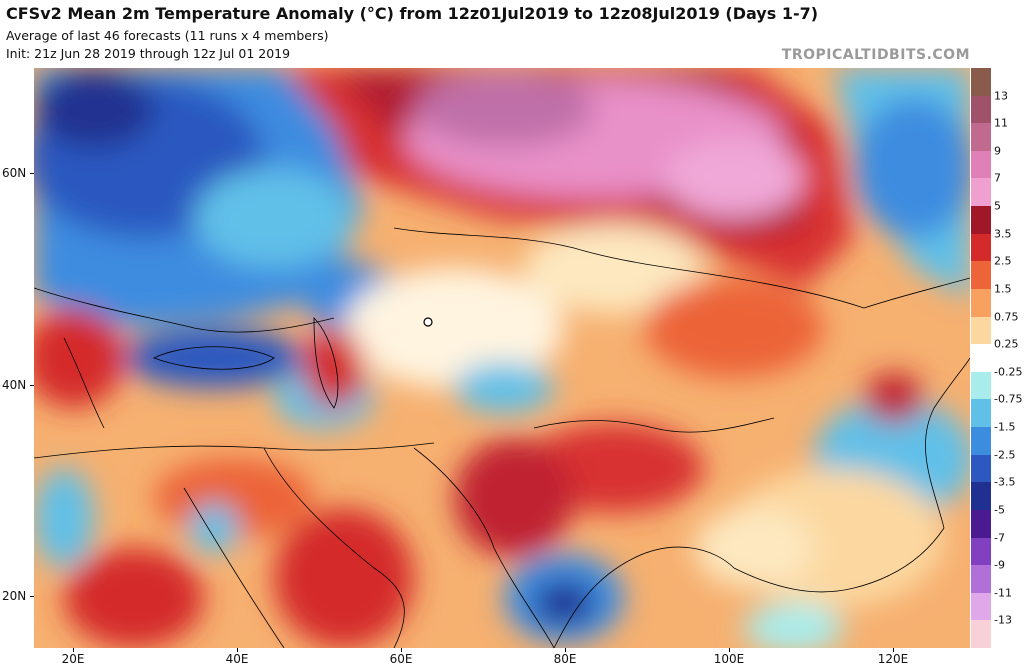 The image size is (1024, 668). I want to click on colorbar-label: 1.5, so click(1003, 289).